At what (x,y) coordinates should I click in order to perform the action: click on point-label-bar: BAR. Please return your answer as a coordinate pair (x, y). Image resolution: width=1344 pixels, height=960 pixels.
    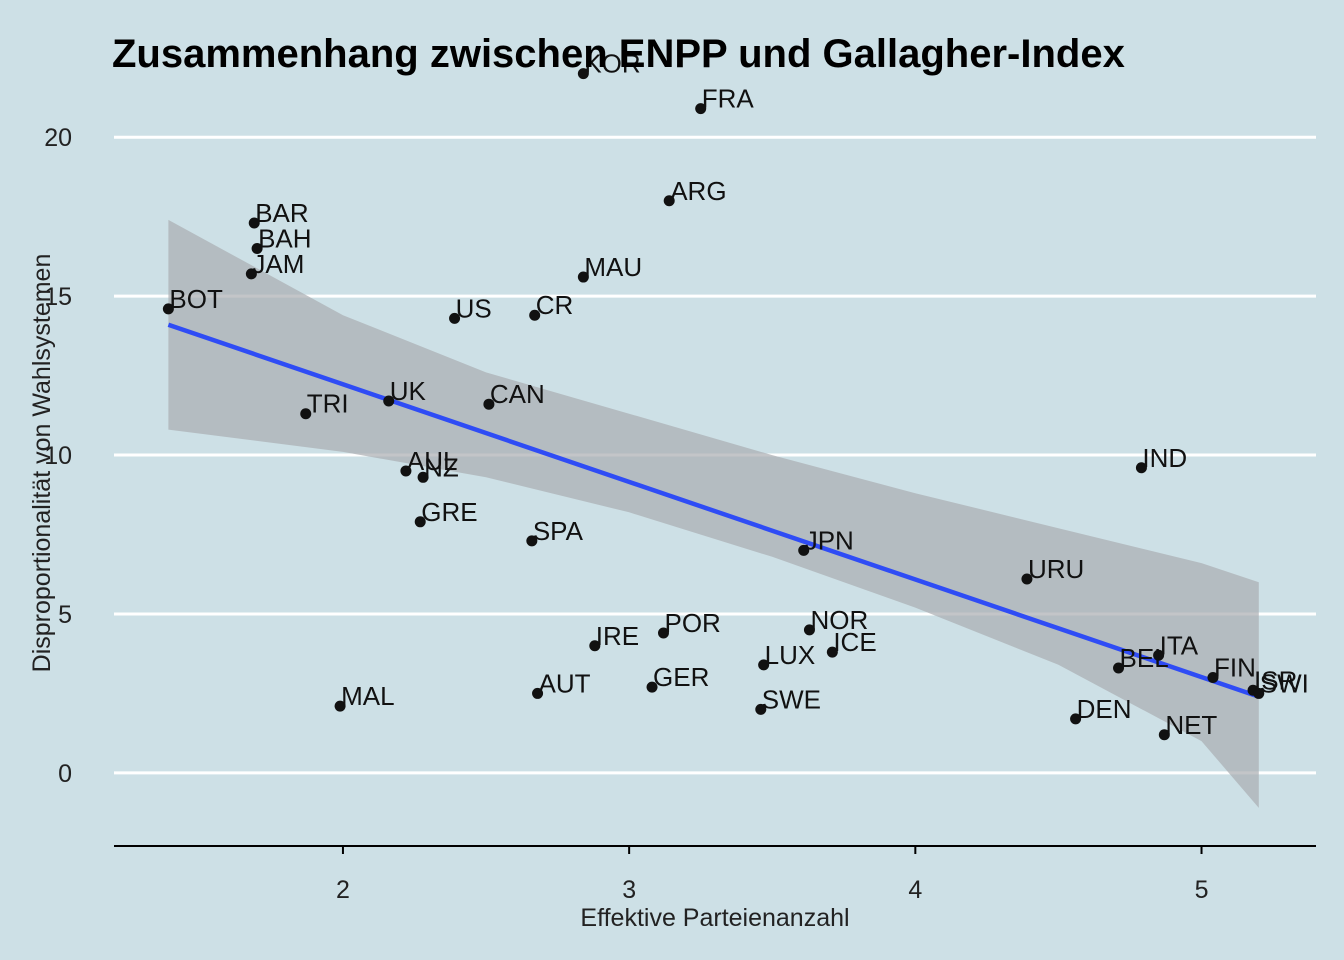
    Looking at the image, I should click on (281, 213).